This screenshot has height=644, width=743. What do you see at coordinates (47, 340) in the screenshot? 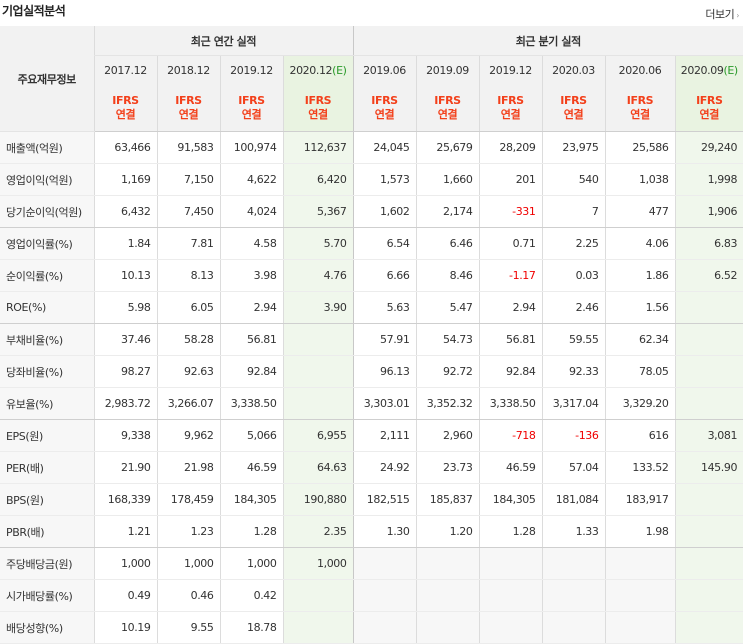
I see `row-label: 부채비율(%)` at bounding box center [47, 340].